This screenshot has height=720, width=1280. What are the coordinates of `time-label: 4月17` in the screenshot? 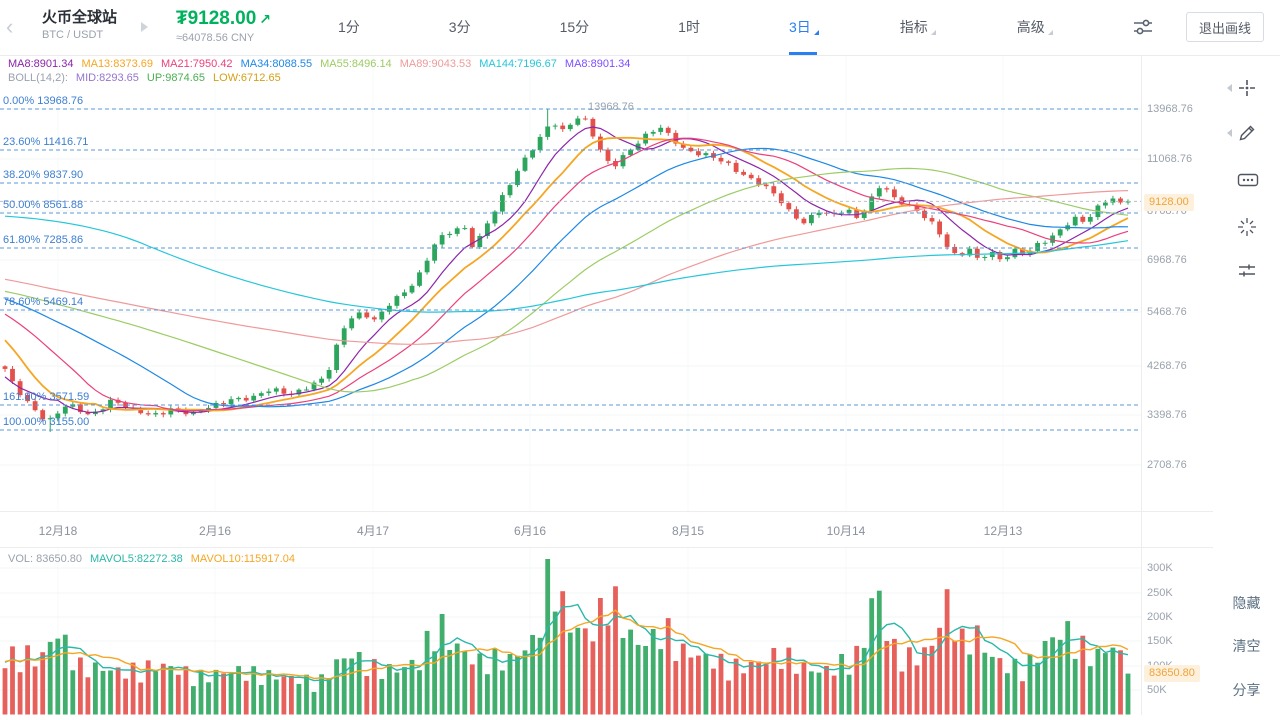 It's located at (373, 531).